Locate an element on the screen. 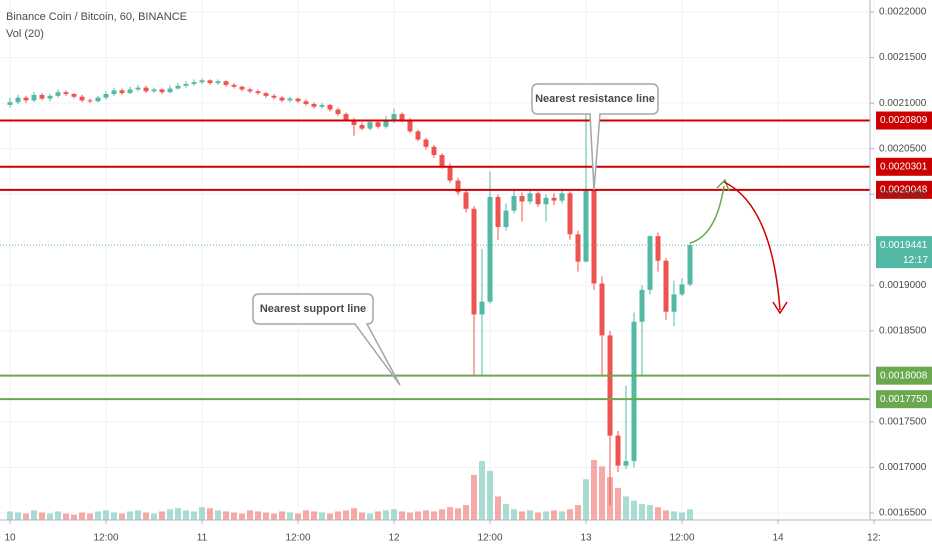 Image resolution: width=932 pixels, height=550 pixels. y-tick-label: 0.0016500 is located at coordinates (903, 513).